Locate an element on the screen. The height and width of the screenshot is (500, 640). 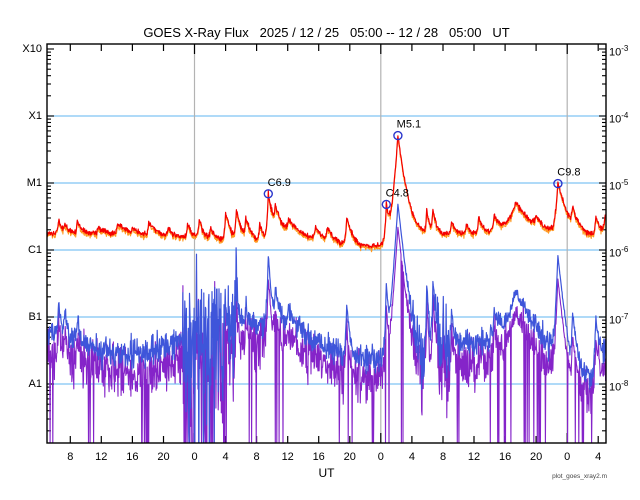
y-tick-label-left: X1 is located at coordinates (35, 116).